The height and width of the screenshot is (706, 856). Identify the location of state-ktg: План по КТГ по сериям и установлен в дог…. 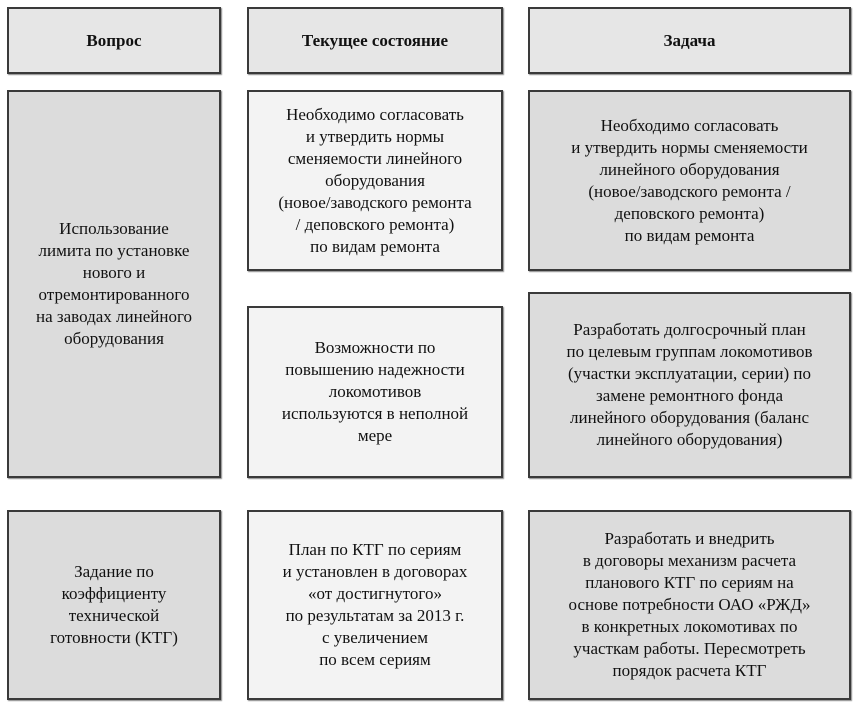
(375, 605).